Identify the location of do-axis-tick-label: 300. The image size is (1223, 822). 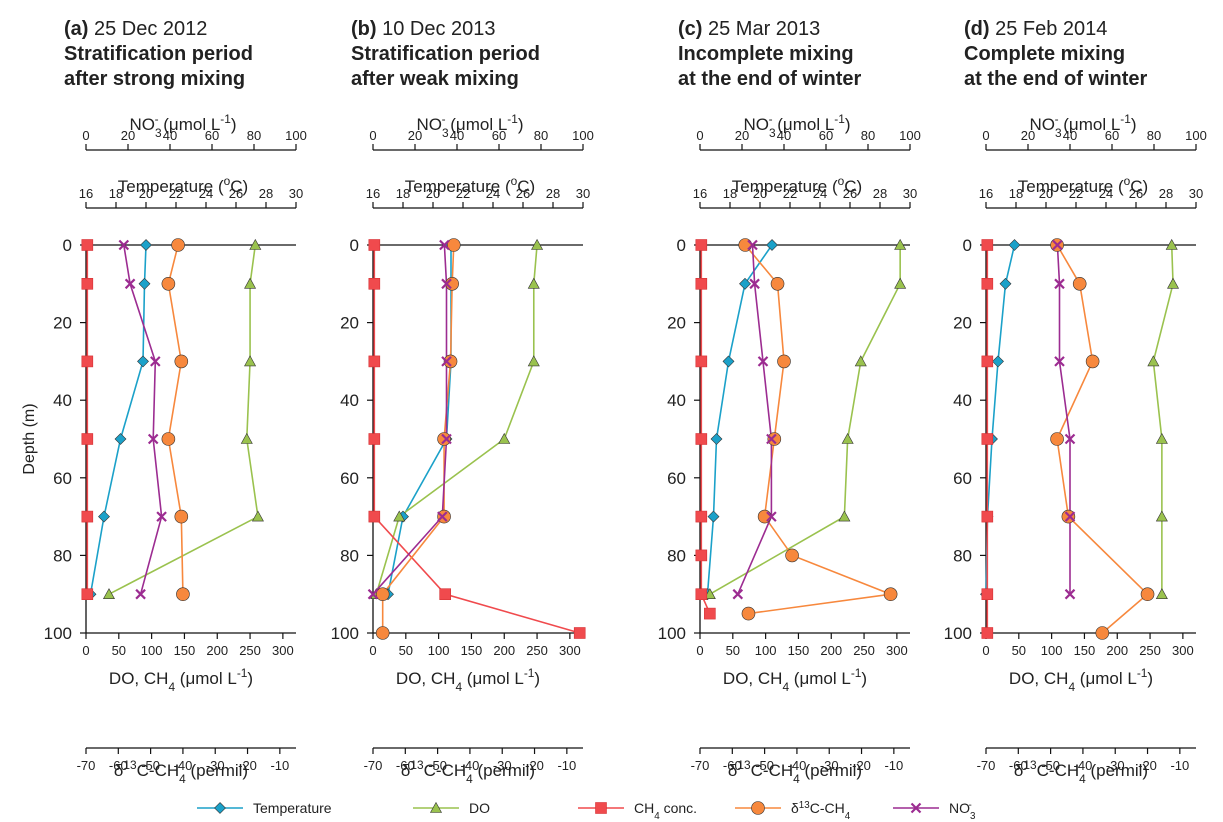
(1183, 650).